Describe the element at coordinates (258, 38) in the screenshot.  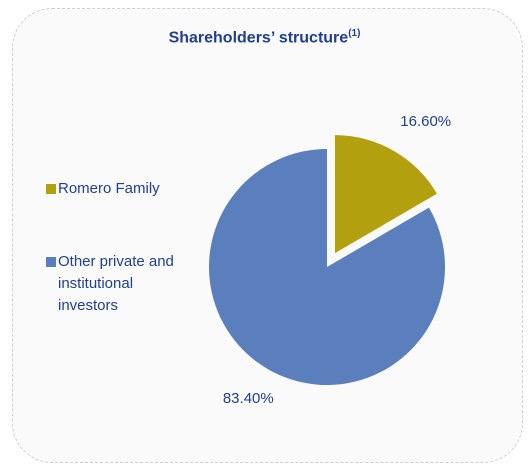
I see `chart-title: Shareholders’ structure` at that location.